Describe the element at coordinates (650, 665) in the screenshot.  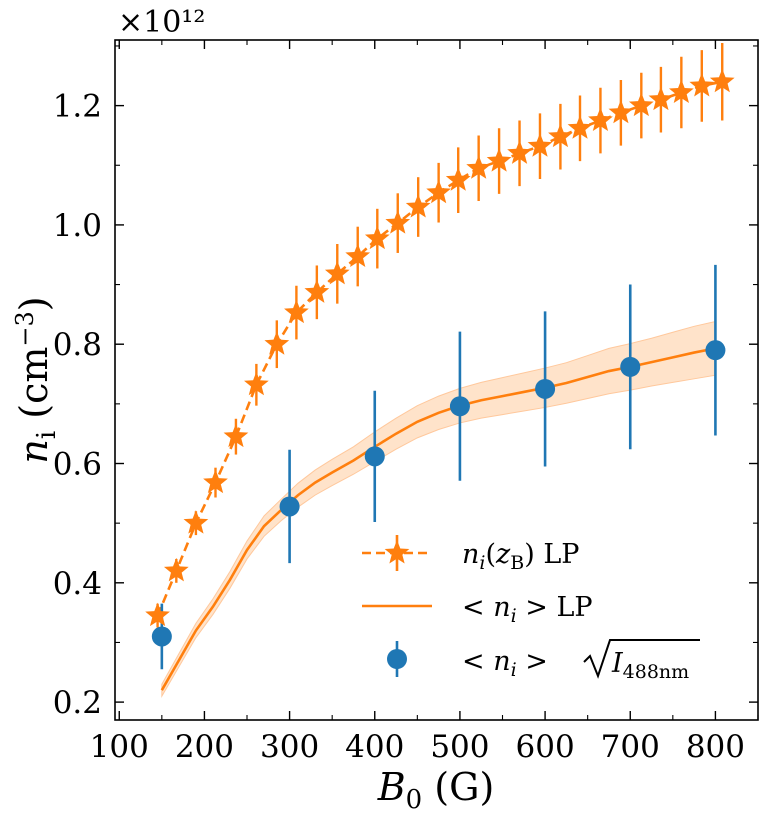
I see `svg-text: I488nm` at that location.